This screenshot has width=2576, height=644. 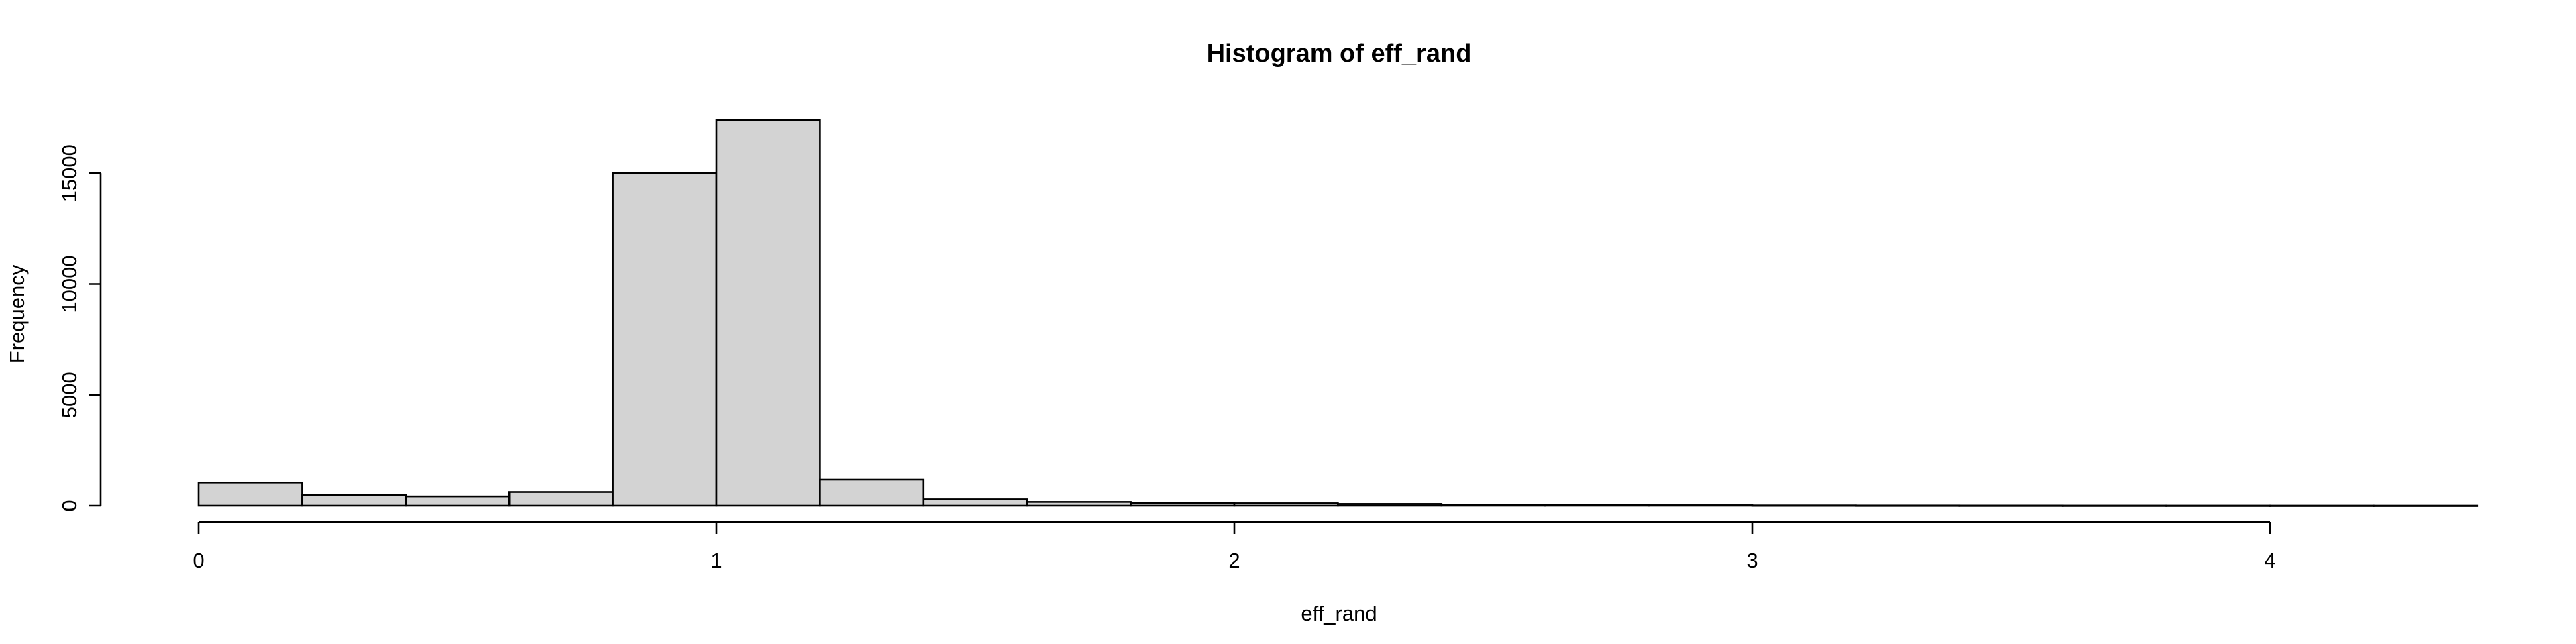 What do you see at coordinates (69, 505) in the screenshot?
I see `y-tick-label: 0` at bounding box center [69, 505].